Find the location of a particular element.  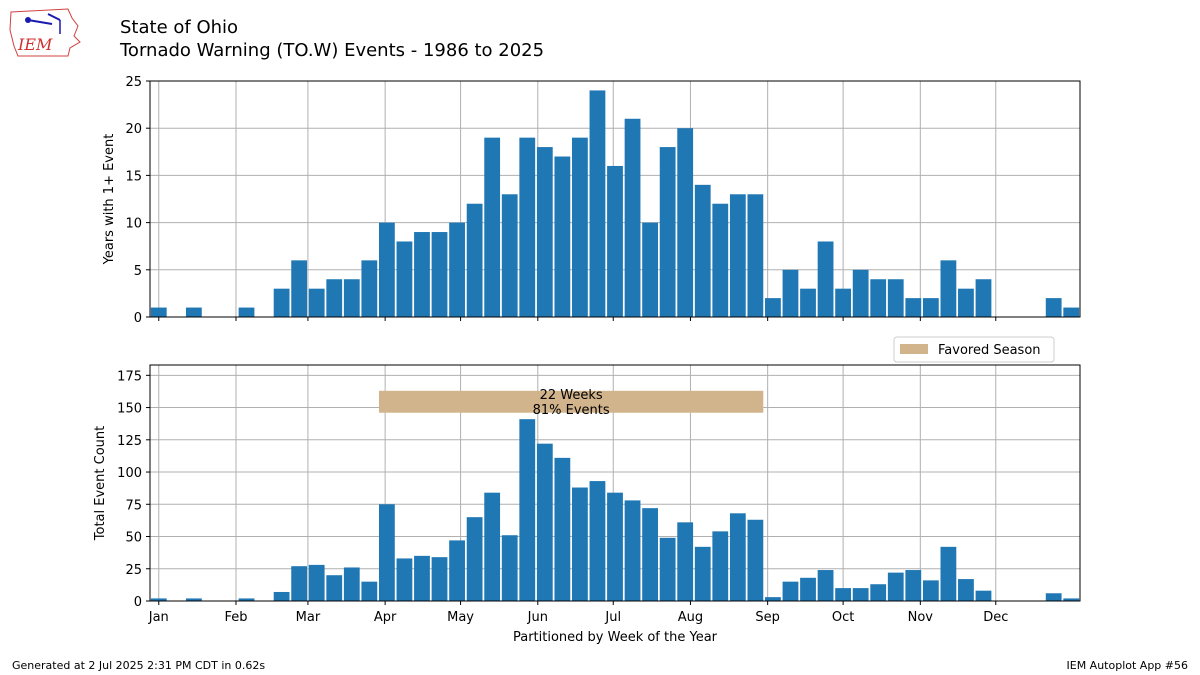

p1-ytick-label-0: 0 is located at coordinates (138, 318).